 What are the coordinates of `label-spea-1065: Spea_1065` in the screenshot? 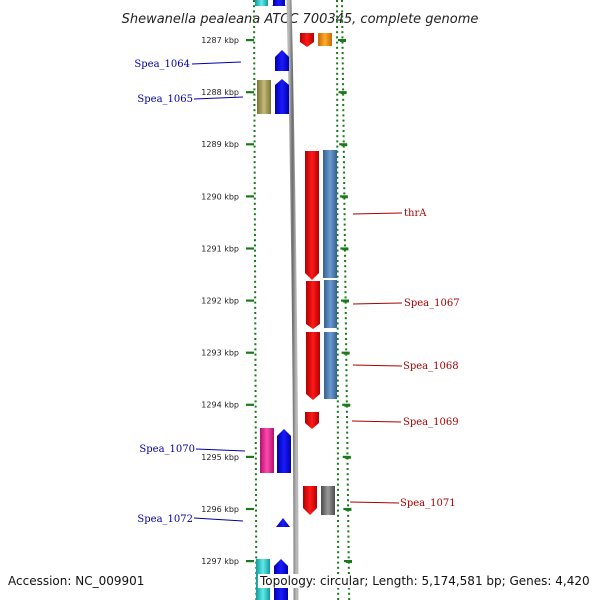 It's located at (165, 99).